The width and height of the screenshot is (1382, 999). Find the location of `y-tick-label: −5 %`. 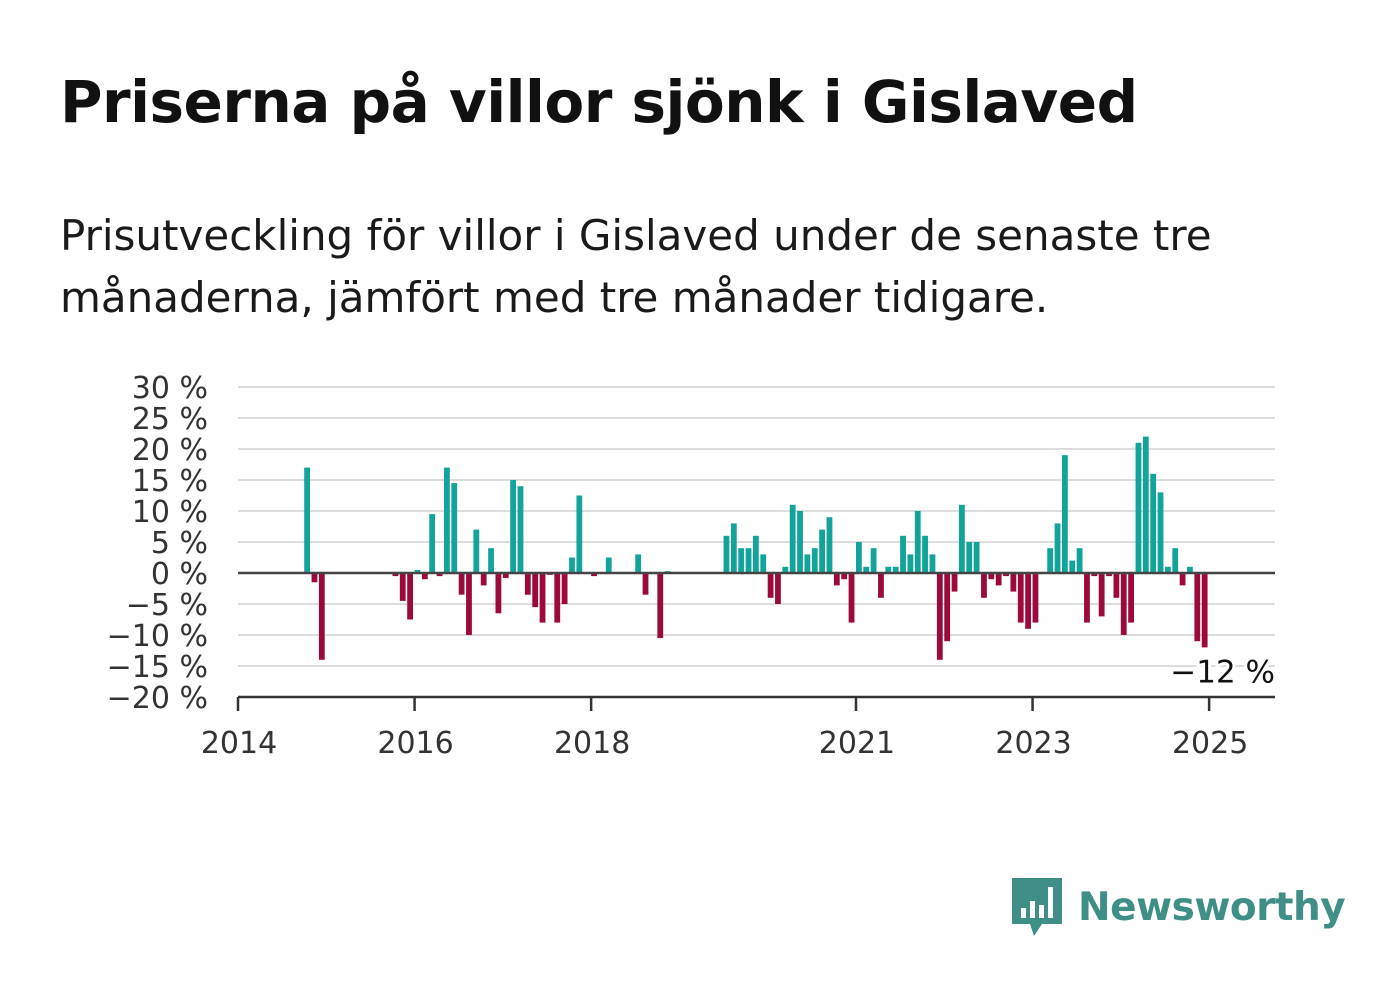

y-tick-label: −5 % is located at coordinates (167, 605).